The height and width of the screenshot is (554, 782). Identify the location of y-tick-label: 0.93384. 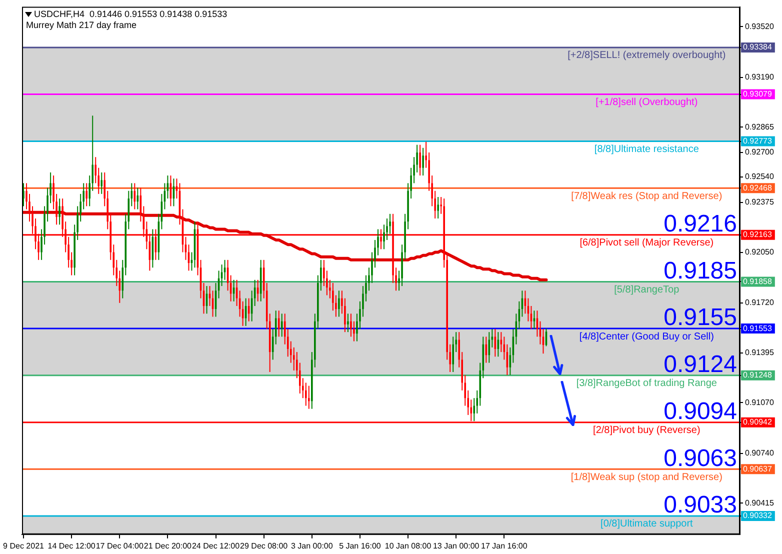
(757, 47).